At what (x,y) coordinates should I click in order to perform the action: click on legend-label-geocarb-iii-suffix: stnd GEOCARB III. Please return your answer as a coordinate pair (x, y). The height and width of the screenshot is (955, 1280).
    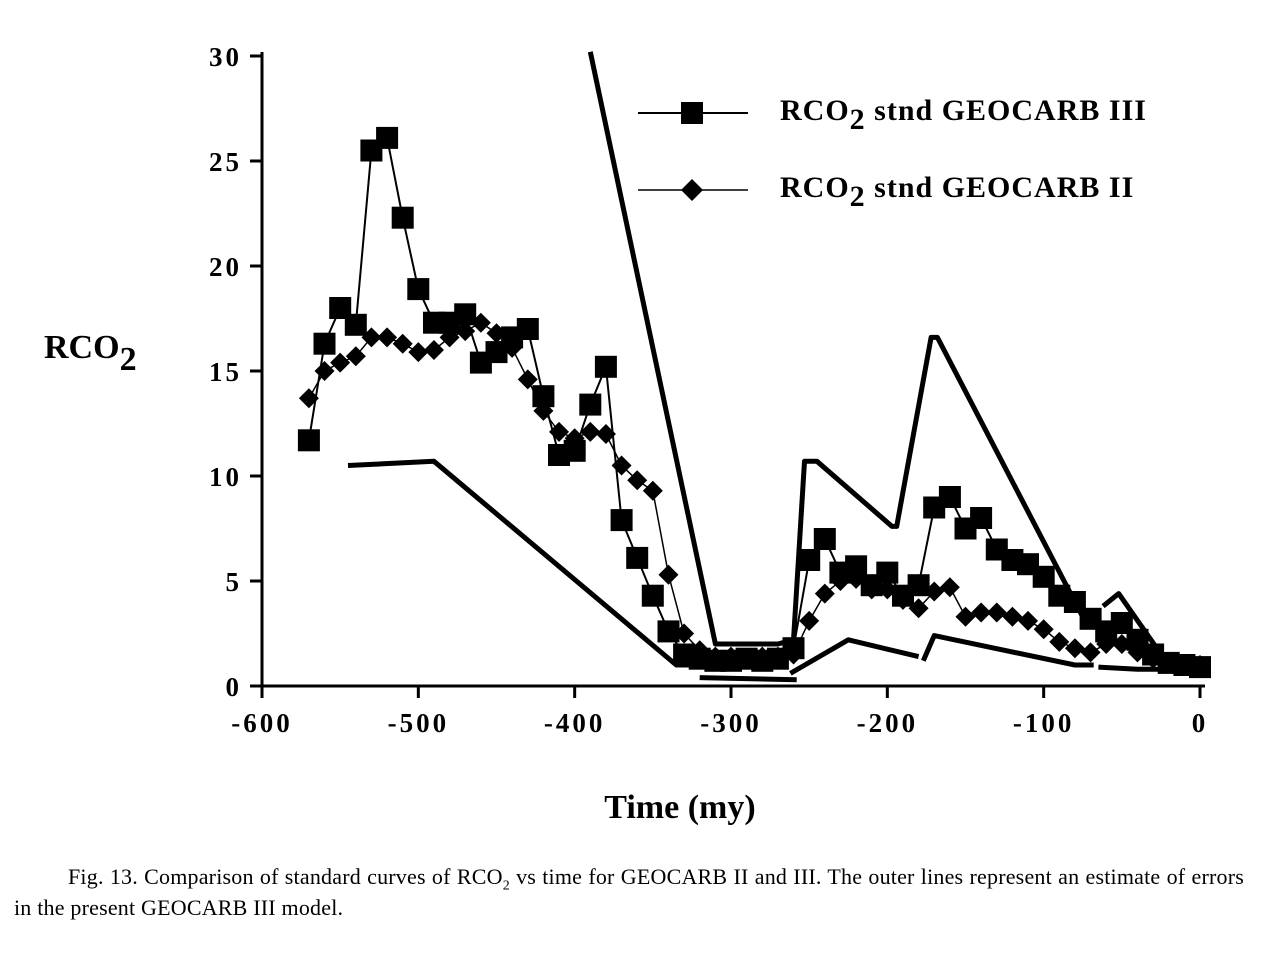
    Looking at the image, I should click on (1006, 110).